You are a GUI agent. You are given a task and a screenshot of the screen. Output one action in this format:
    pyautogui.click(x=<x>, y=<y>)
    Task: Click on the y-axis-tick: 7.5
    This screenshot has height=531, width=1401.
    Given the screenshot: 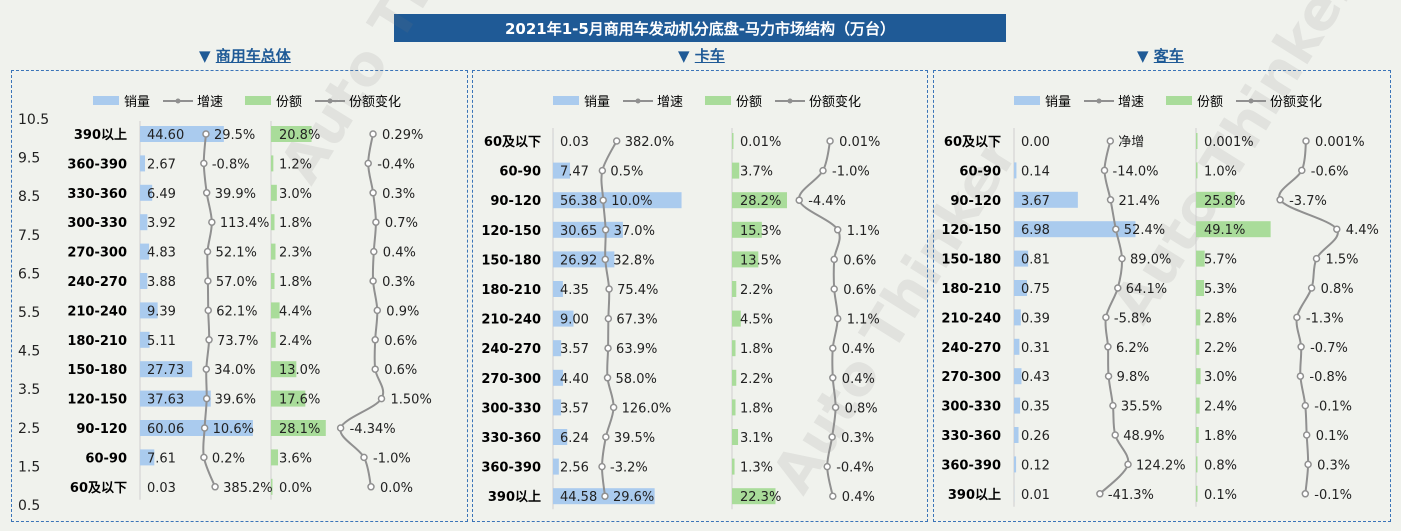 What is the action you would take?
    pyautogui.click(x=29, y=236)
    